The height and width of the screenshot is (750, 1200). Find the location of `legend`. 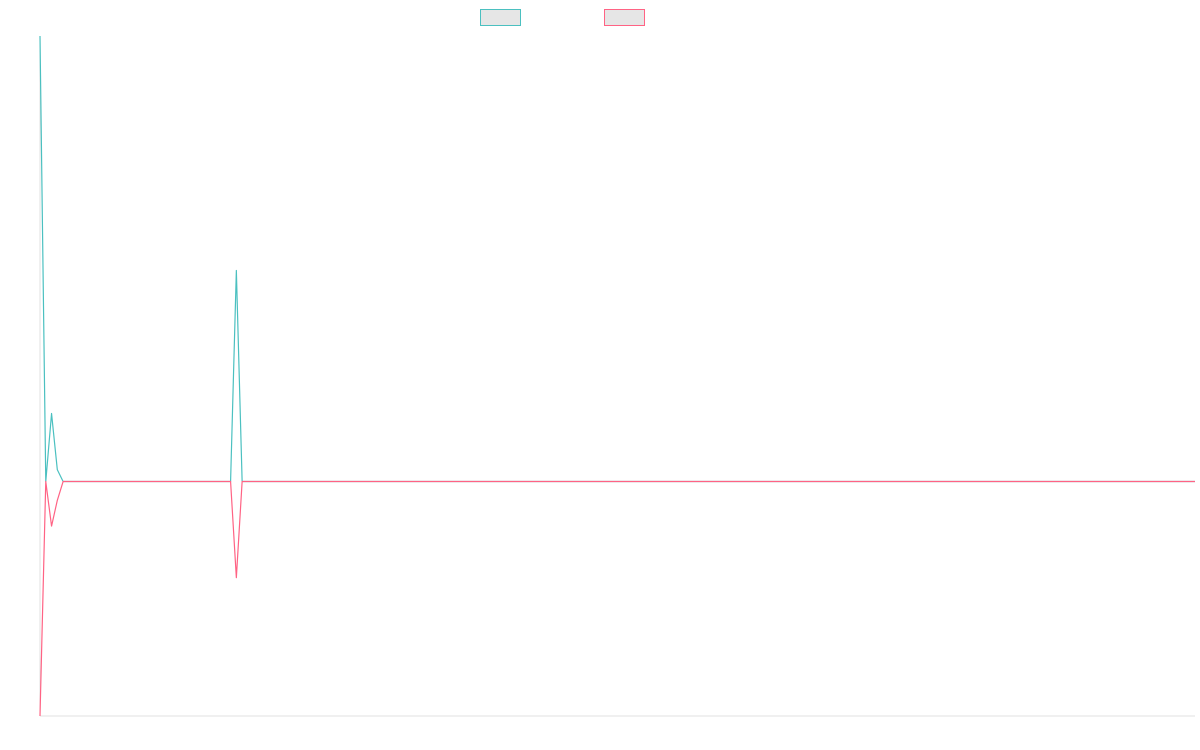

legend is located at coordinates (562, 17).